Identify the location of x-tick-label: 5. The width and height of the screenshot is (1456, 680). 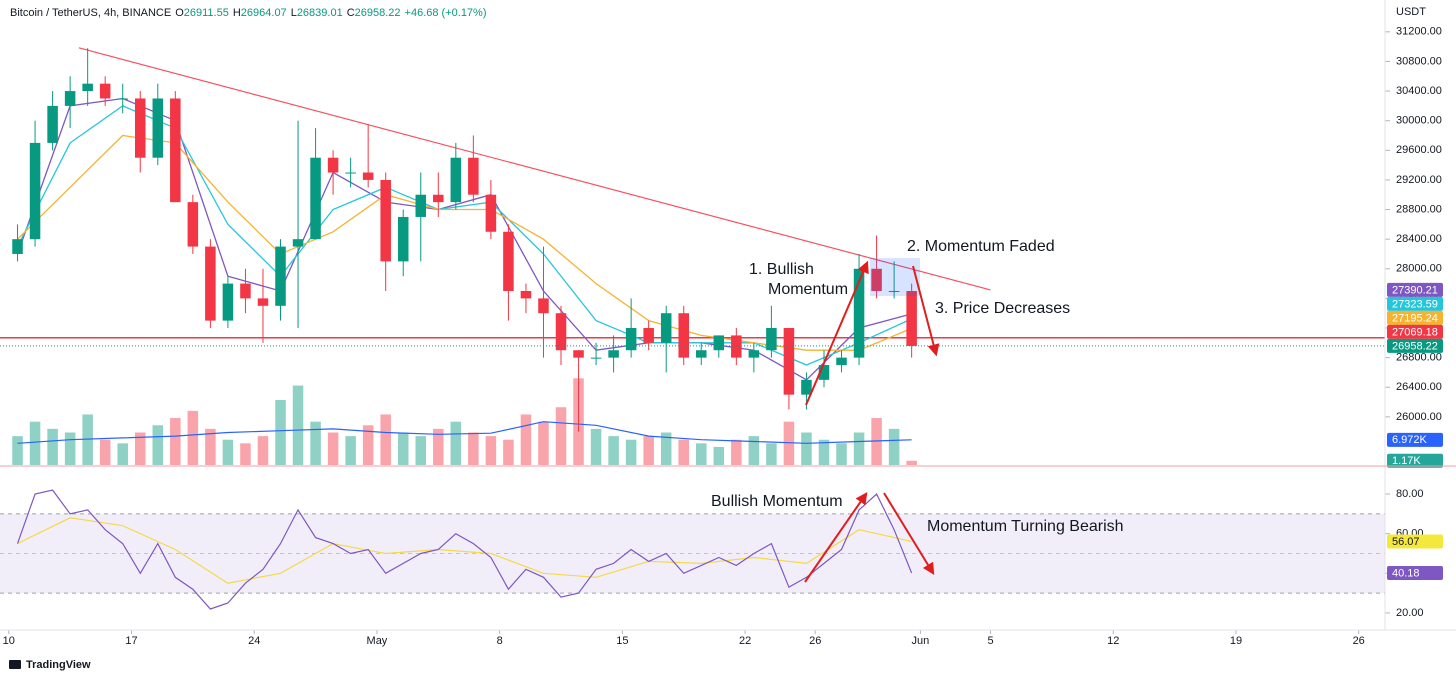
(990, 641).